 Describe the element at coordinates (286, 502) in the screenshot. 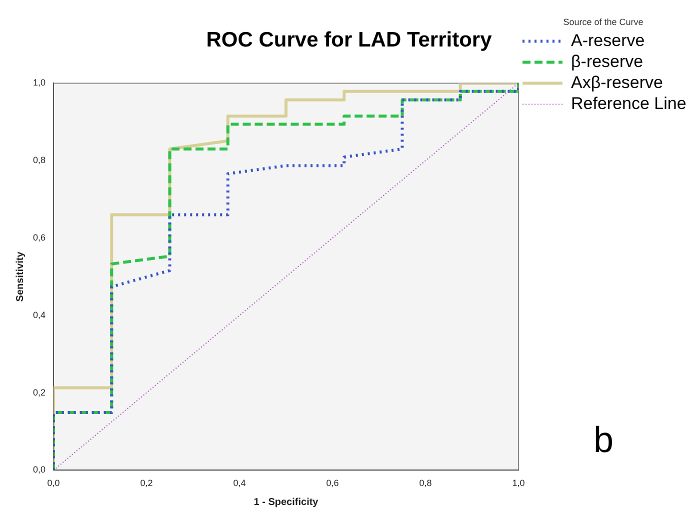

I see `x-axis-title: 1 - Specificity` at that location.